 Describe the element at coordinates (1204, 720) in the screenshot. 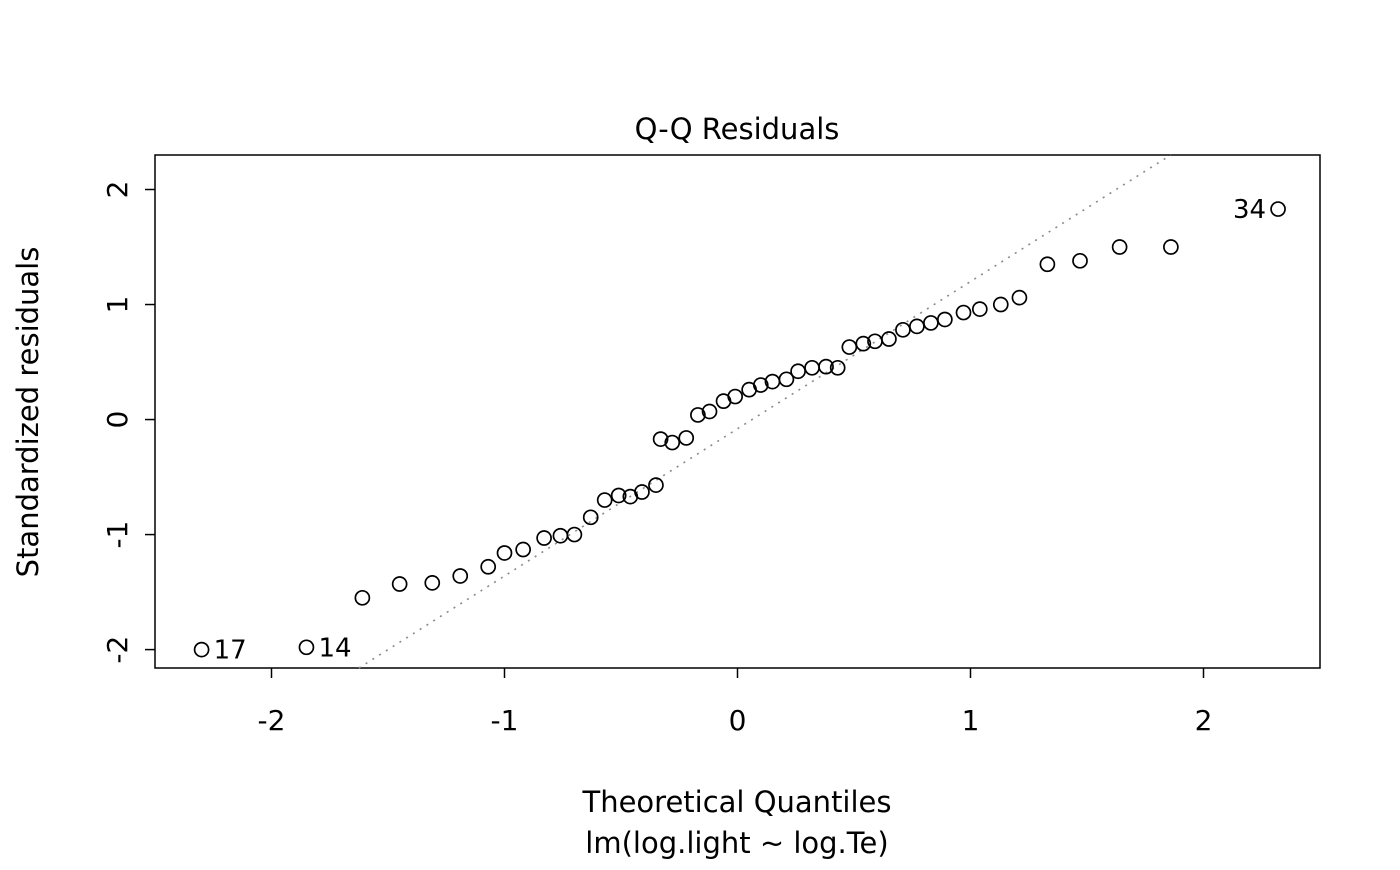

I see `x-tick-label: 2` at that location.